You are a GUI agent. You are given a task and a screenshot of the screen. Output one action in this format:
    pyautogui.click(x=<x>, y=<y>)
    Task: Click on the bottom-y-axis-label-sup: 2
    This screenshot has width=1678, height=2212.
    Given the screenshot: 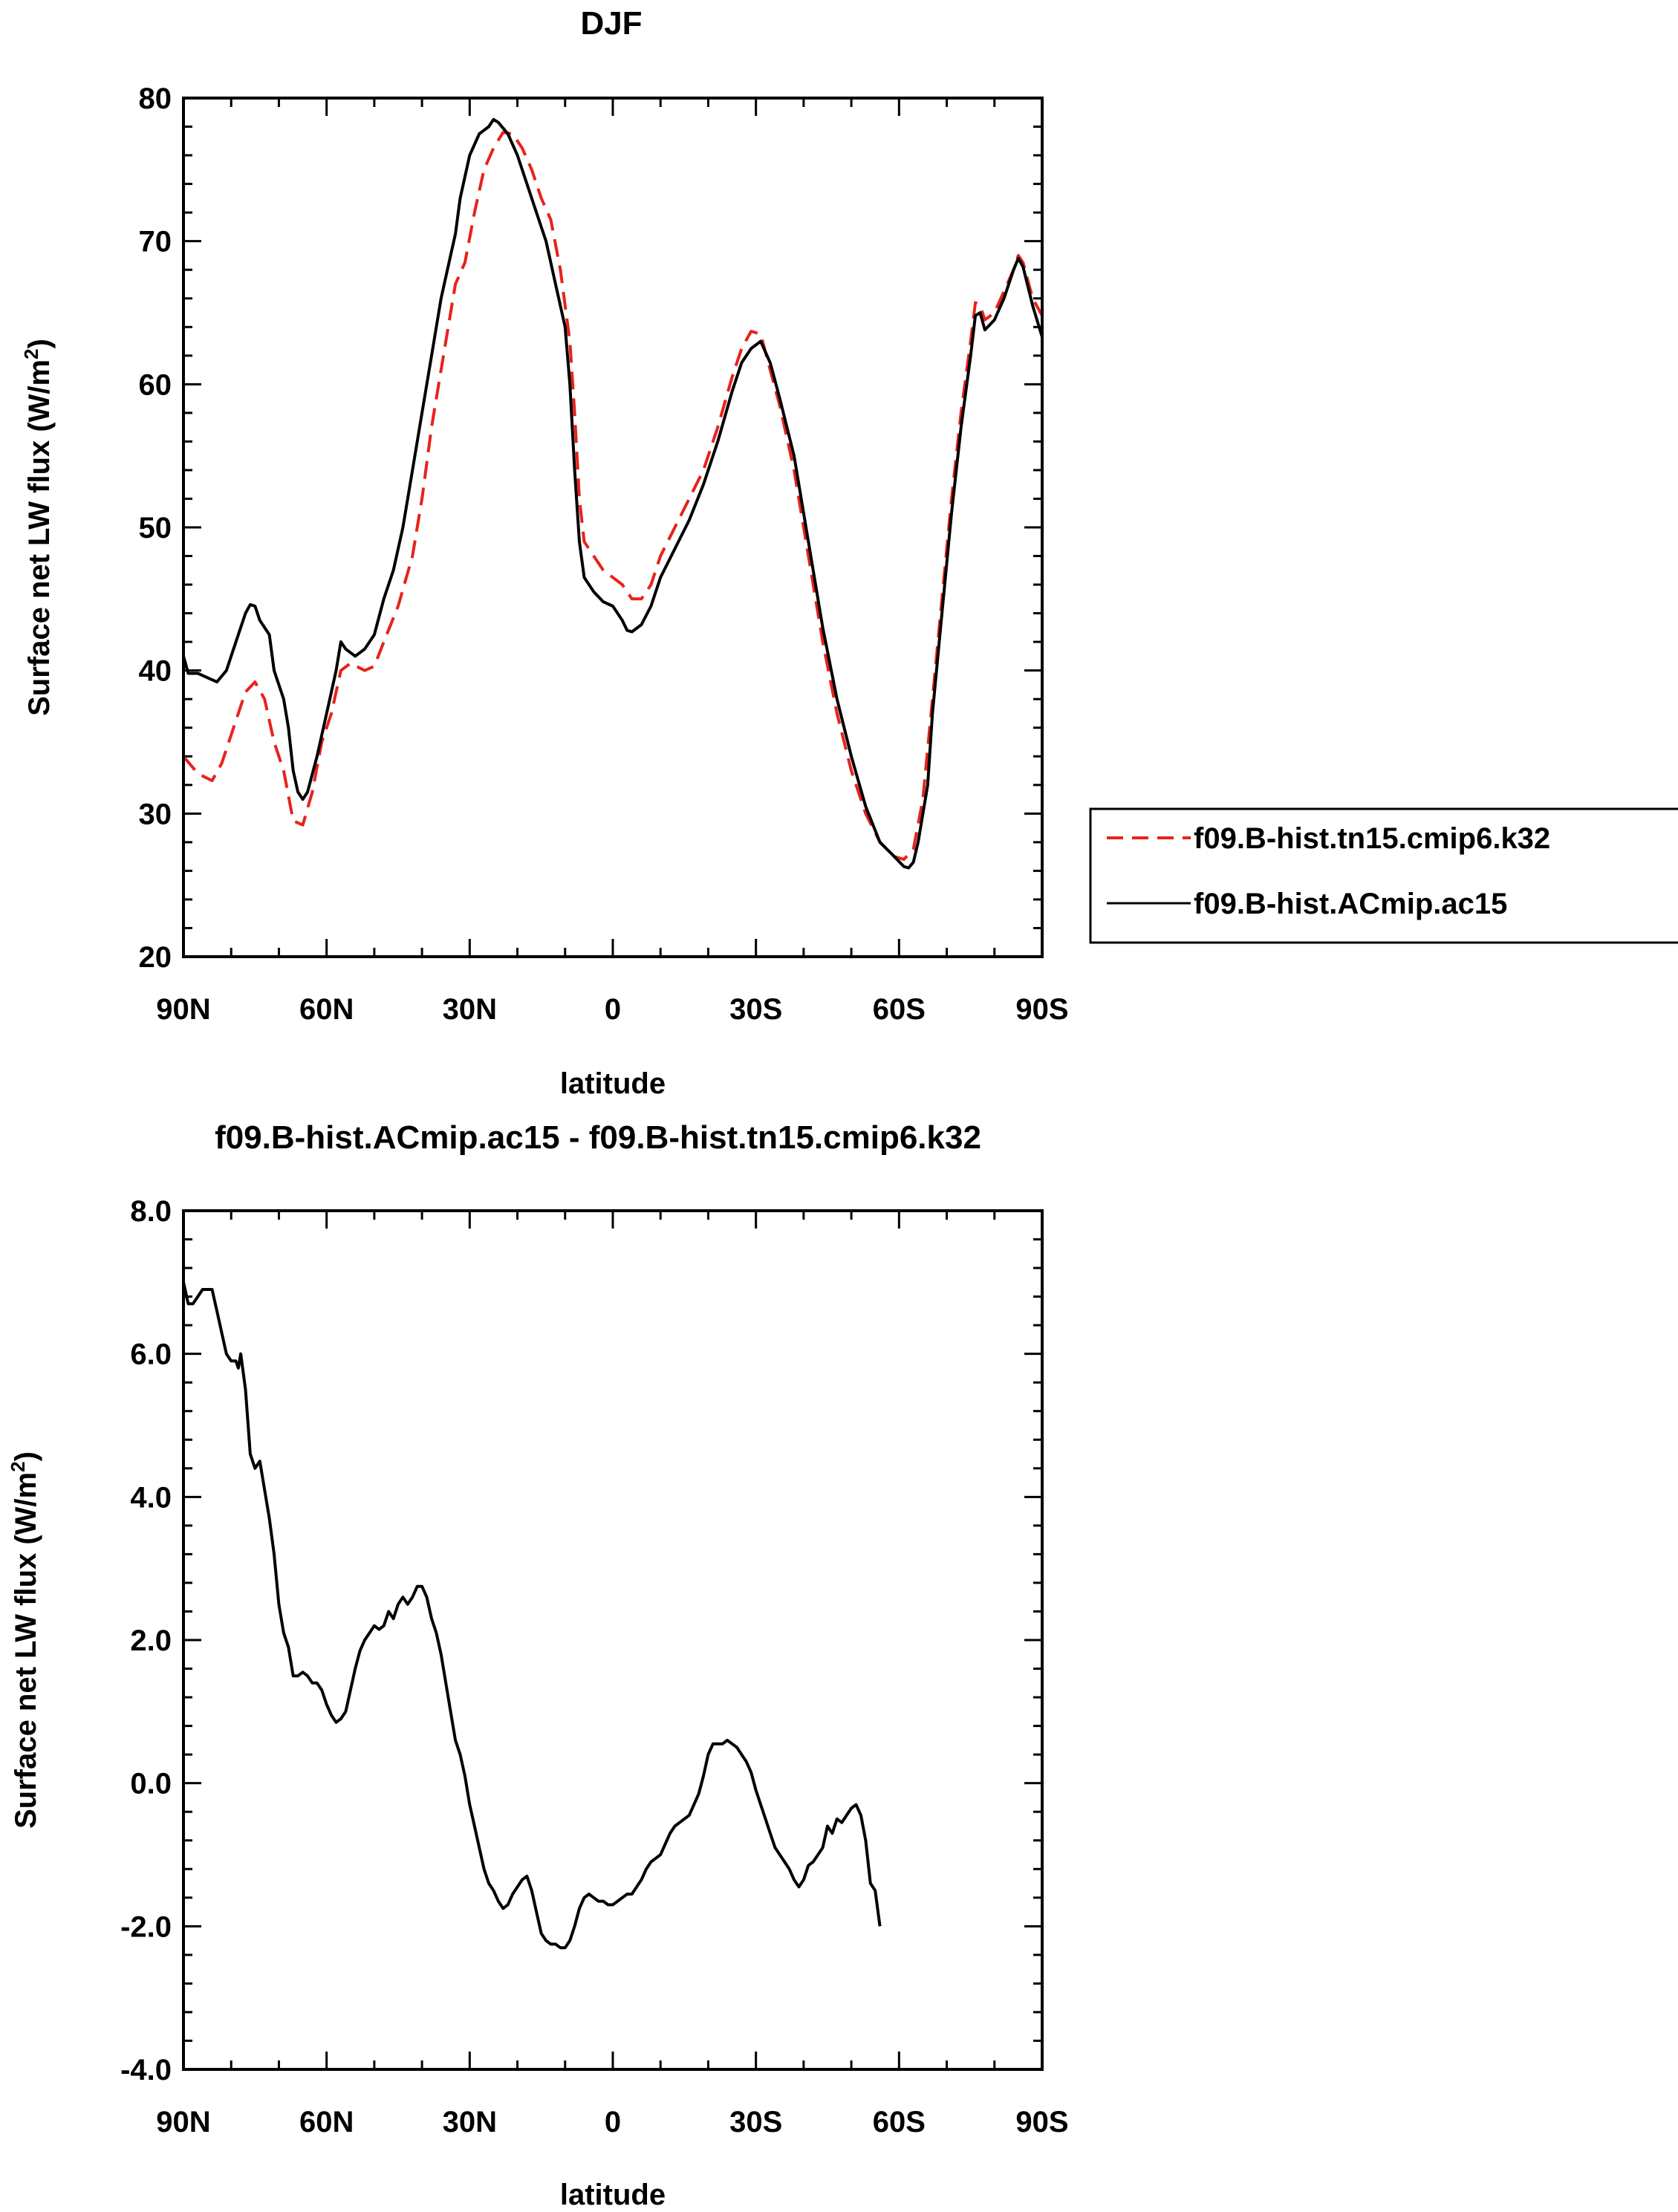 What is the action you would take?
    pyautogui.click(x=18, y=1466)
    